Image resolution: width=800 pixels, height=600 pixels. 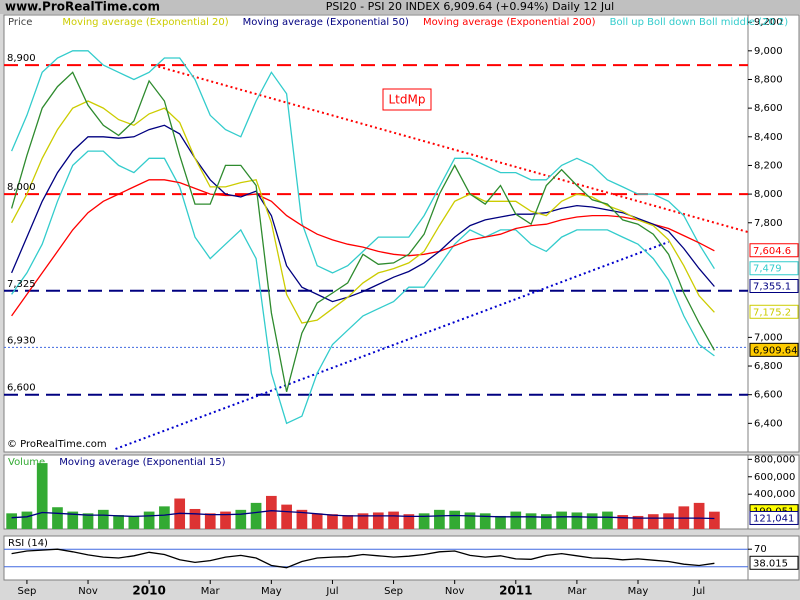 I want to click on last-value-label: 6,909.64, so click(x=775, y=350).